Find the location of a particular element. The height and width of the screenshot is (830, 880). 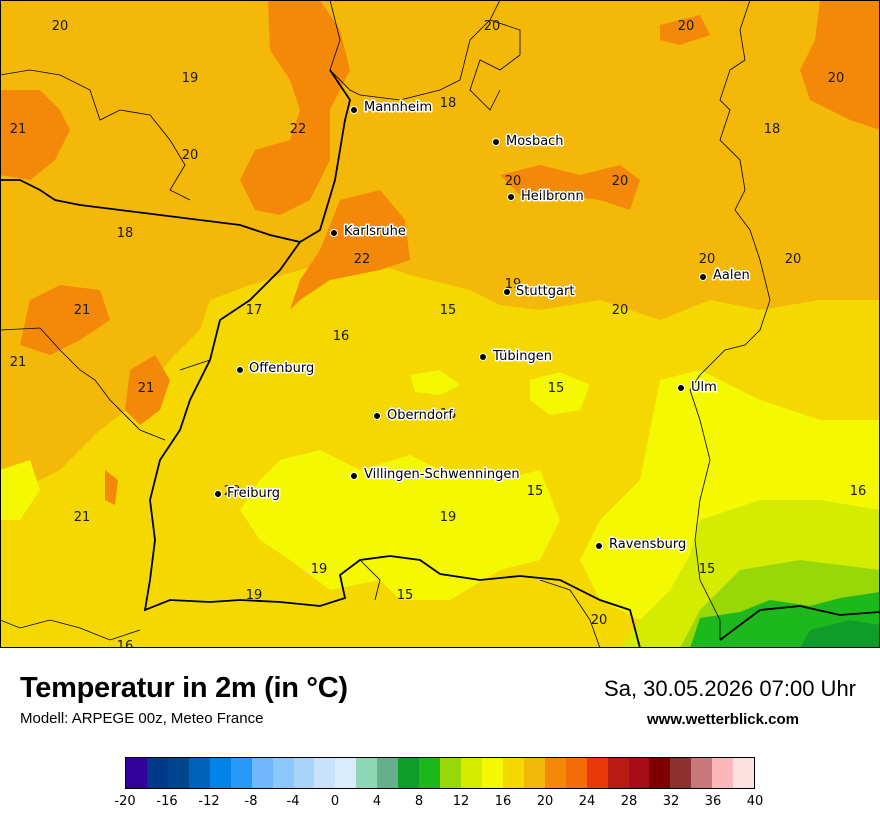

temp-zone-14c is located at coordinates (500, 392).